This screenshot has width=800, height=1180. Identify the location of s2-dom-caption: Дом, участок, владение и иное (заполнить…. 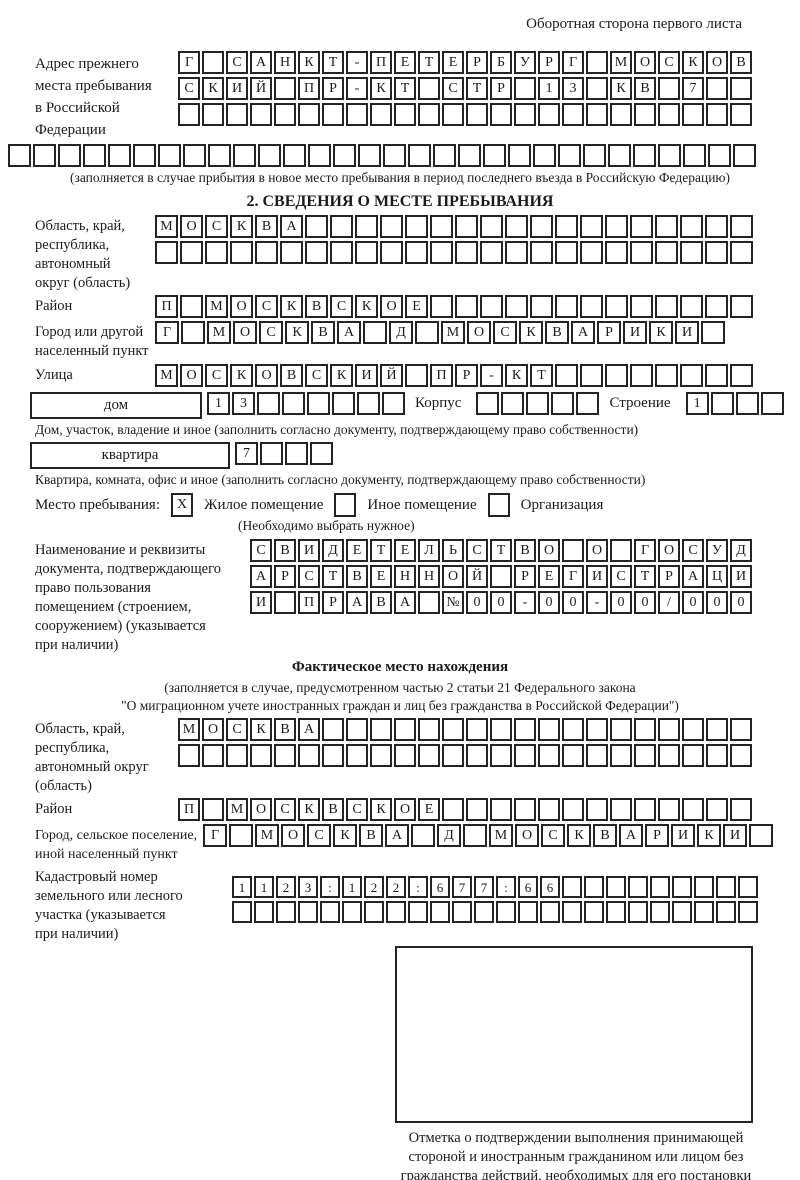
(337, 429).